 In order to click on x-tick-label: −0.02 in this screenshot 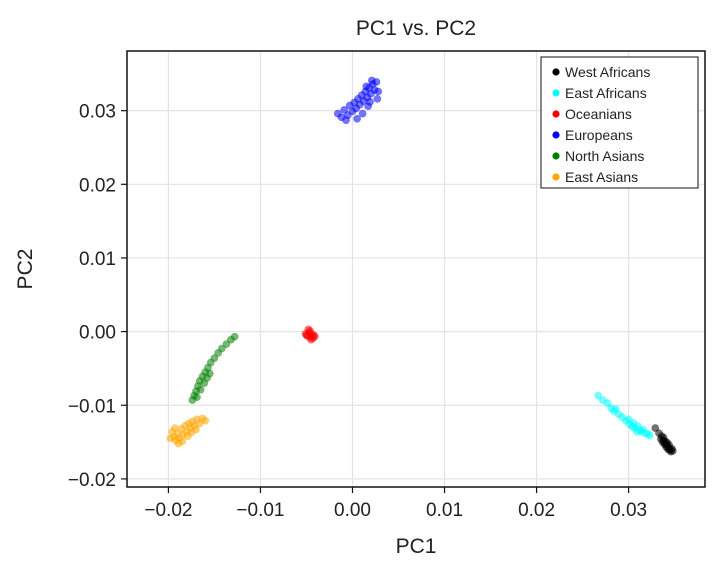, I will do `click(168, 510)`.